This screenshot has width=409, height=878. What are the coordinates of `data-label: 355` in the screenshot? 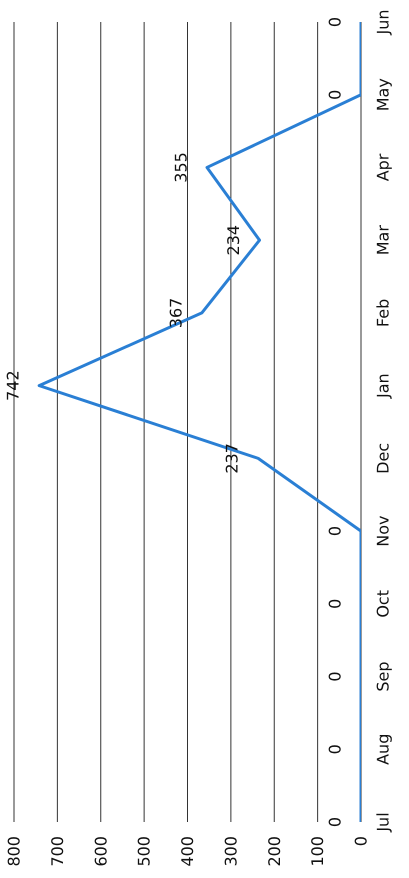 It's located at (181, 167).